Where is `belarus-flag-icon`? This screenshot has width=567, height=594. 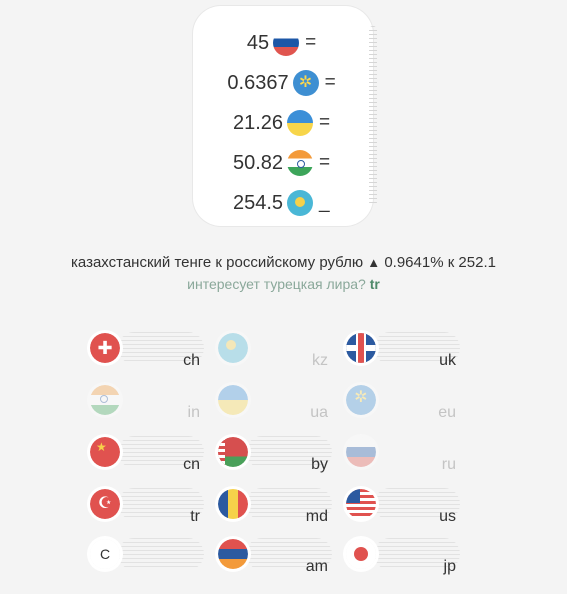 belarus-flag-icon is located at coordinates (233, 452).